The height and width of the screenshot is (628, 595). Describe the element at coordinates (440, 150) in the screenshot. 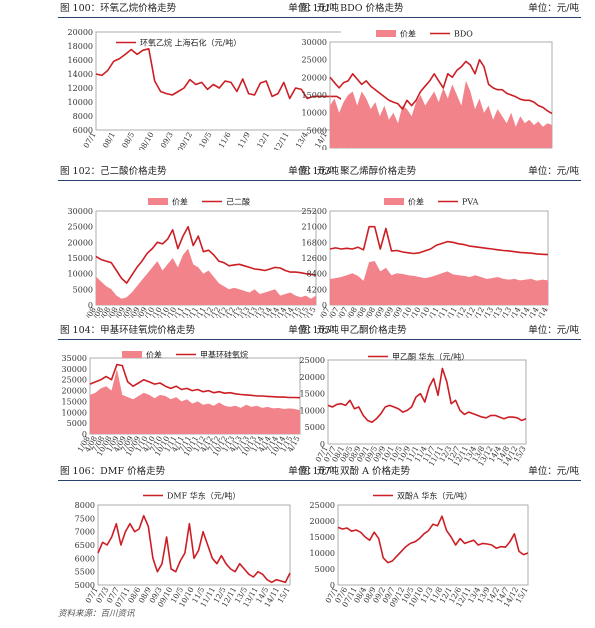

I see `x-tick-label: 3/11` at that location.